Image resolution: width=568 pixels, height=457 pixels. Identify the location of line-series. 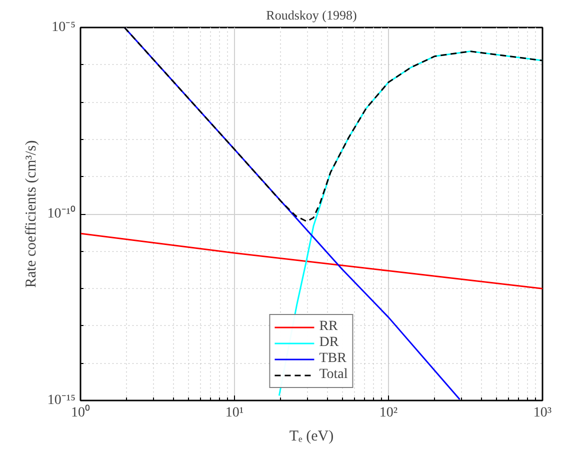
(311, 261).